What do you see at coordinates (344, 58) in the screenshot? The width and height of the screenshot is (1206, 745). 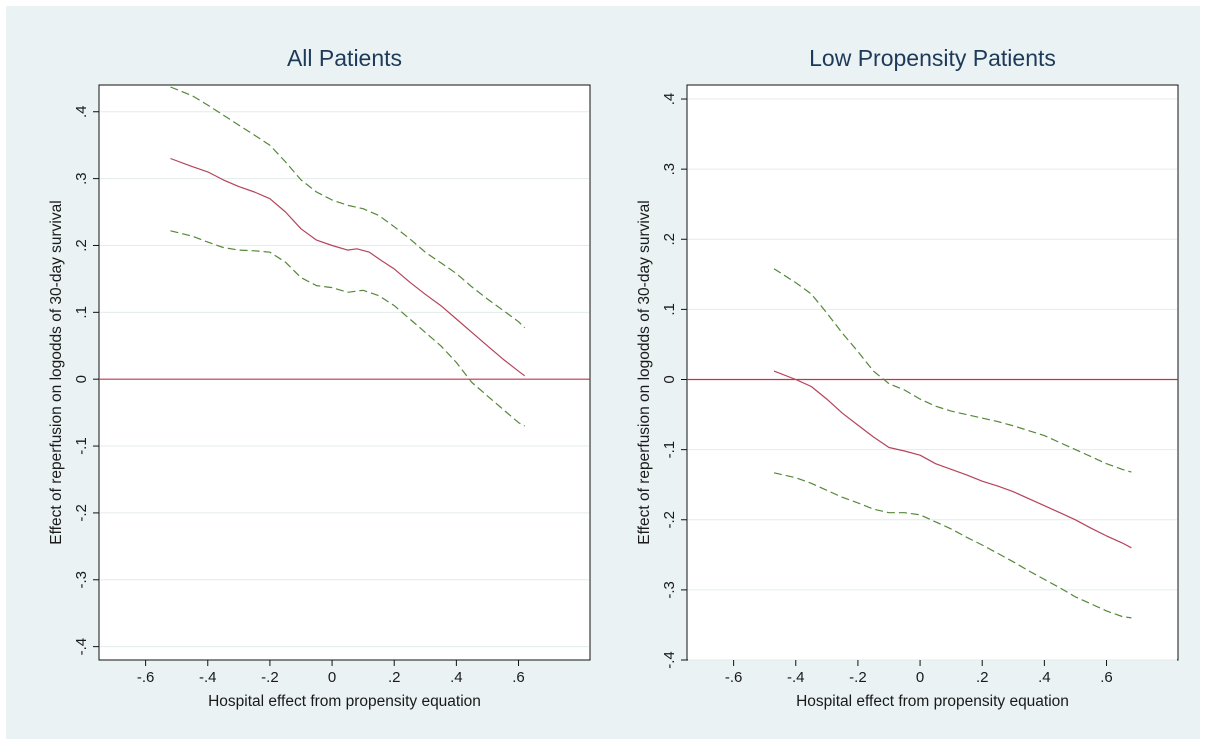 I see `chart-title: All Patients` at bounding box center [344, 58].